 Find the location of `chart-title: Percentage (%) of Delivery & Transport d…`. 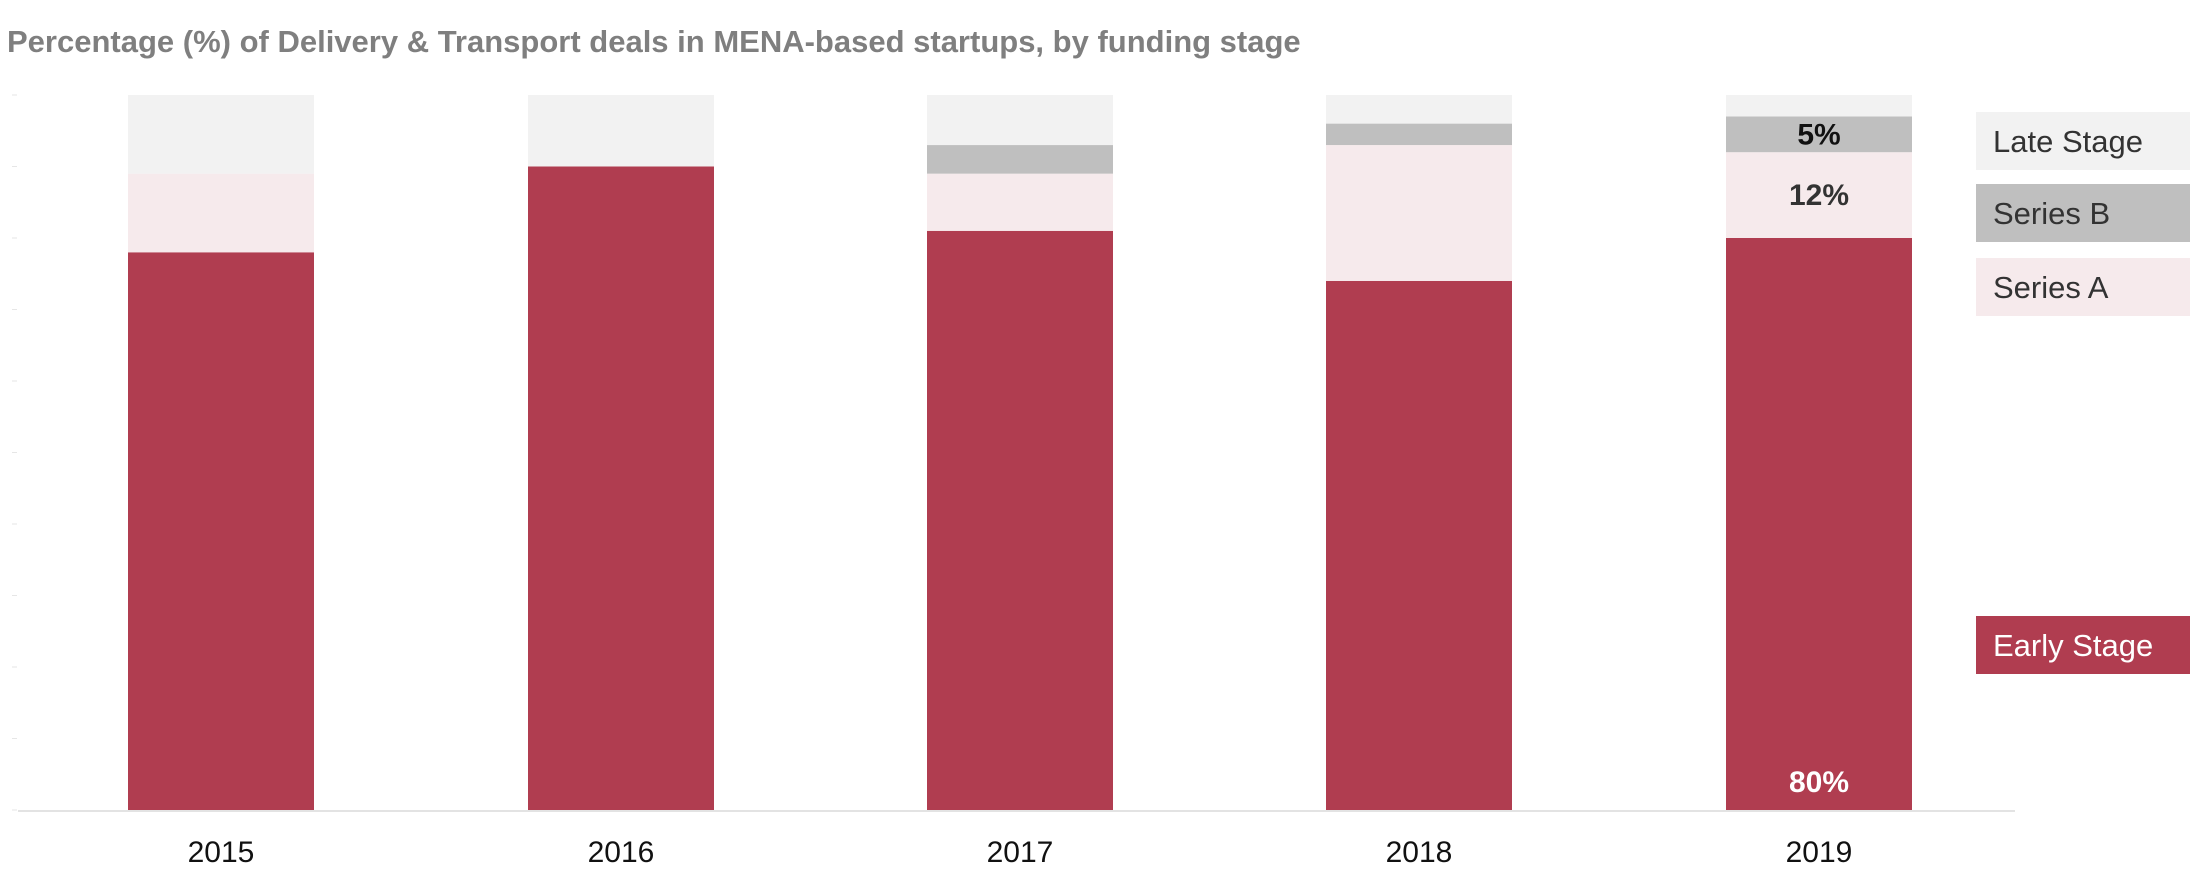

chart-title: Percentage (%) of Delivery & Transport d… is located at coordinates (654, 41).